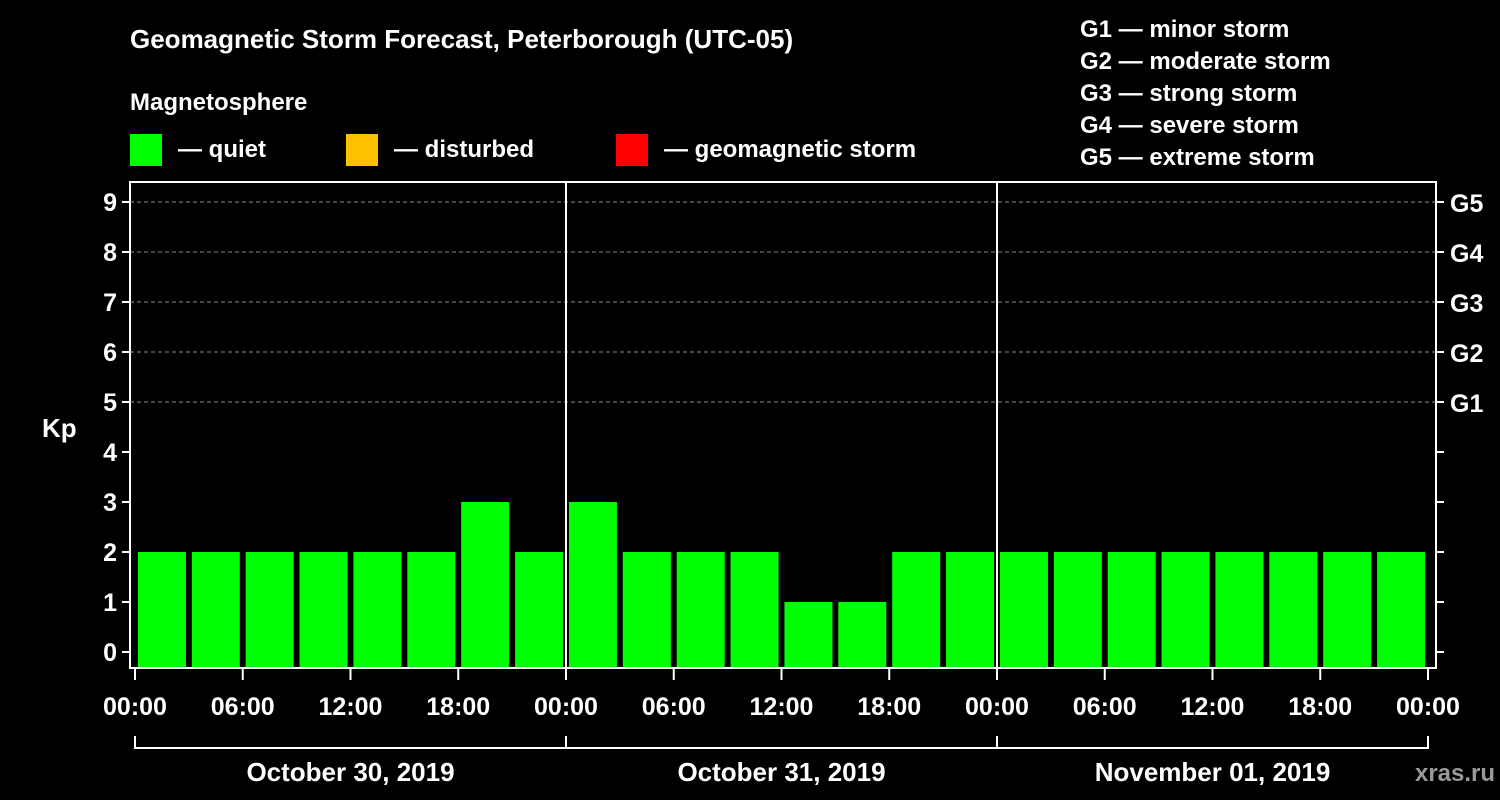 The height and width of the screenshot is (800, 1500). What do you see at coordinates (781, 772) in the screenshot?
I see `day-label-1: October 31, 2019` at bounding box center [781, 772].